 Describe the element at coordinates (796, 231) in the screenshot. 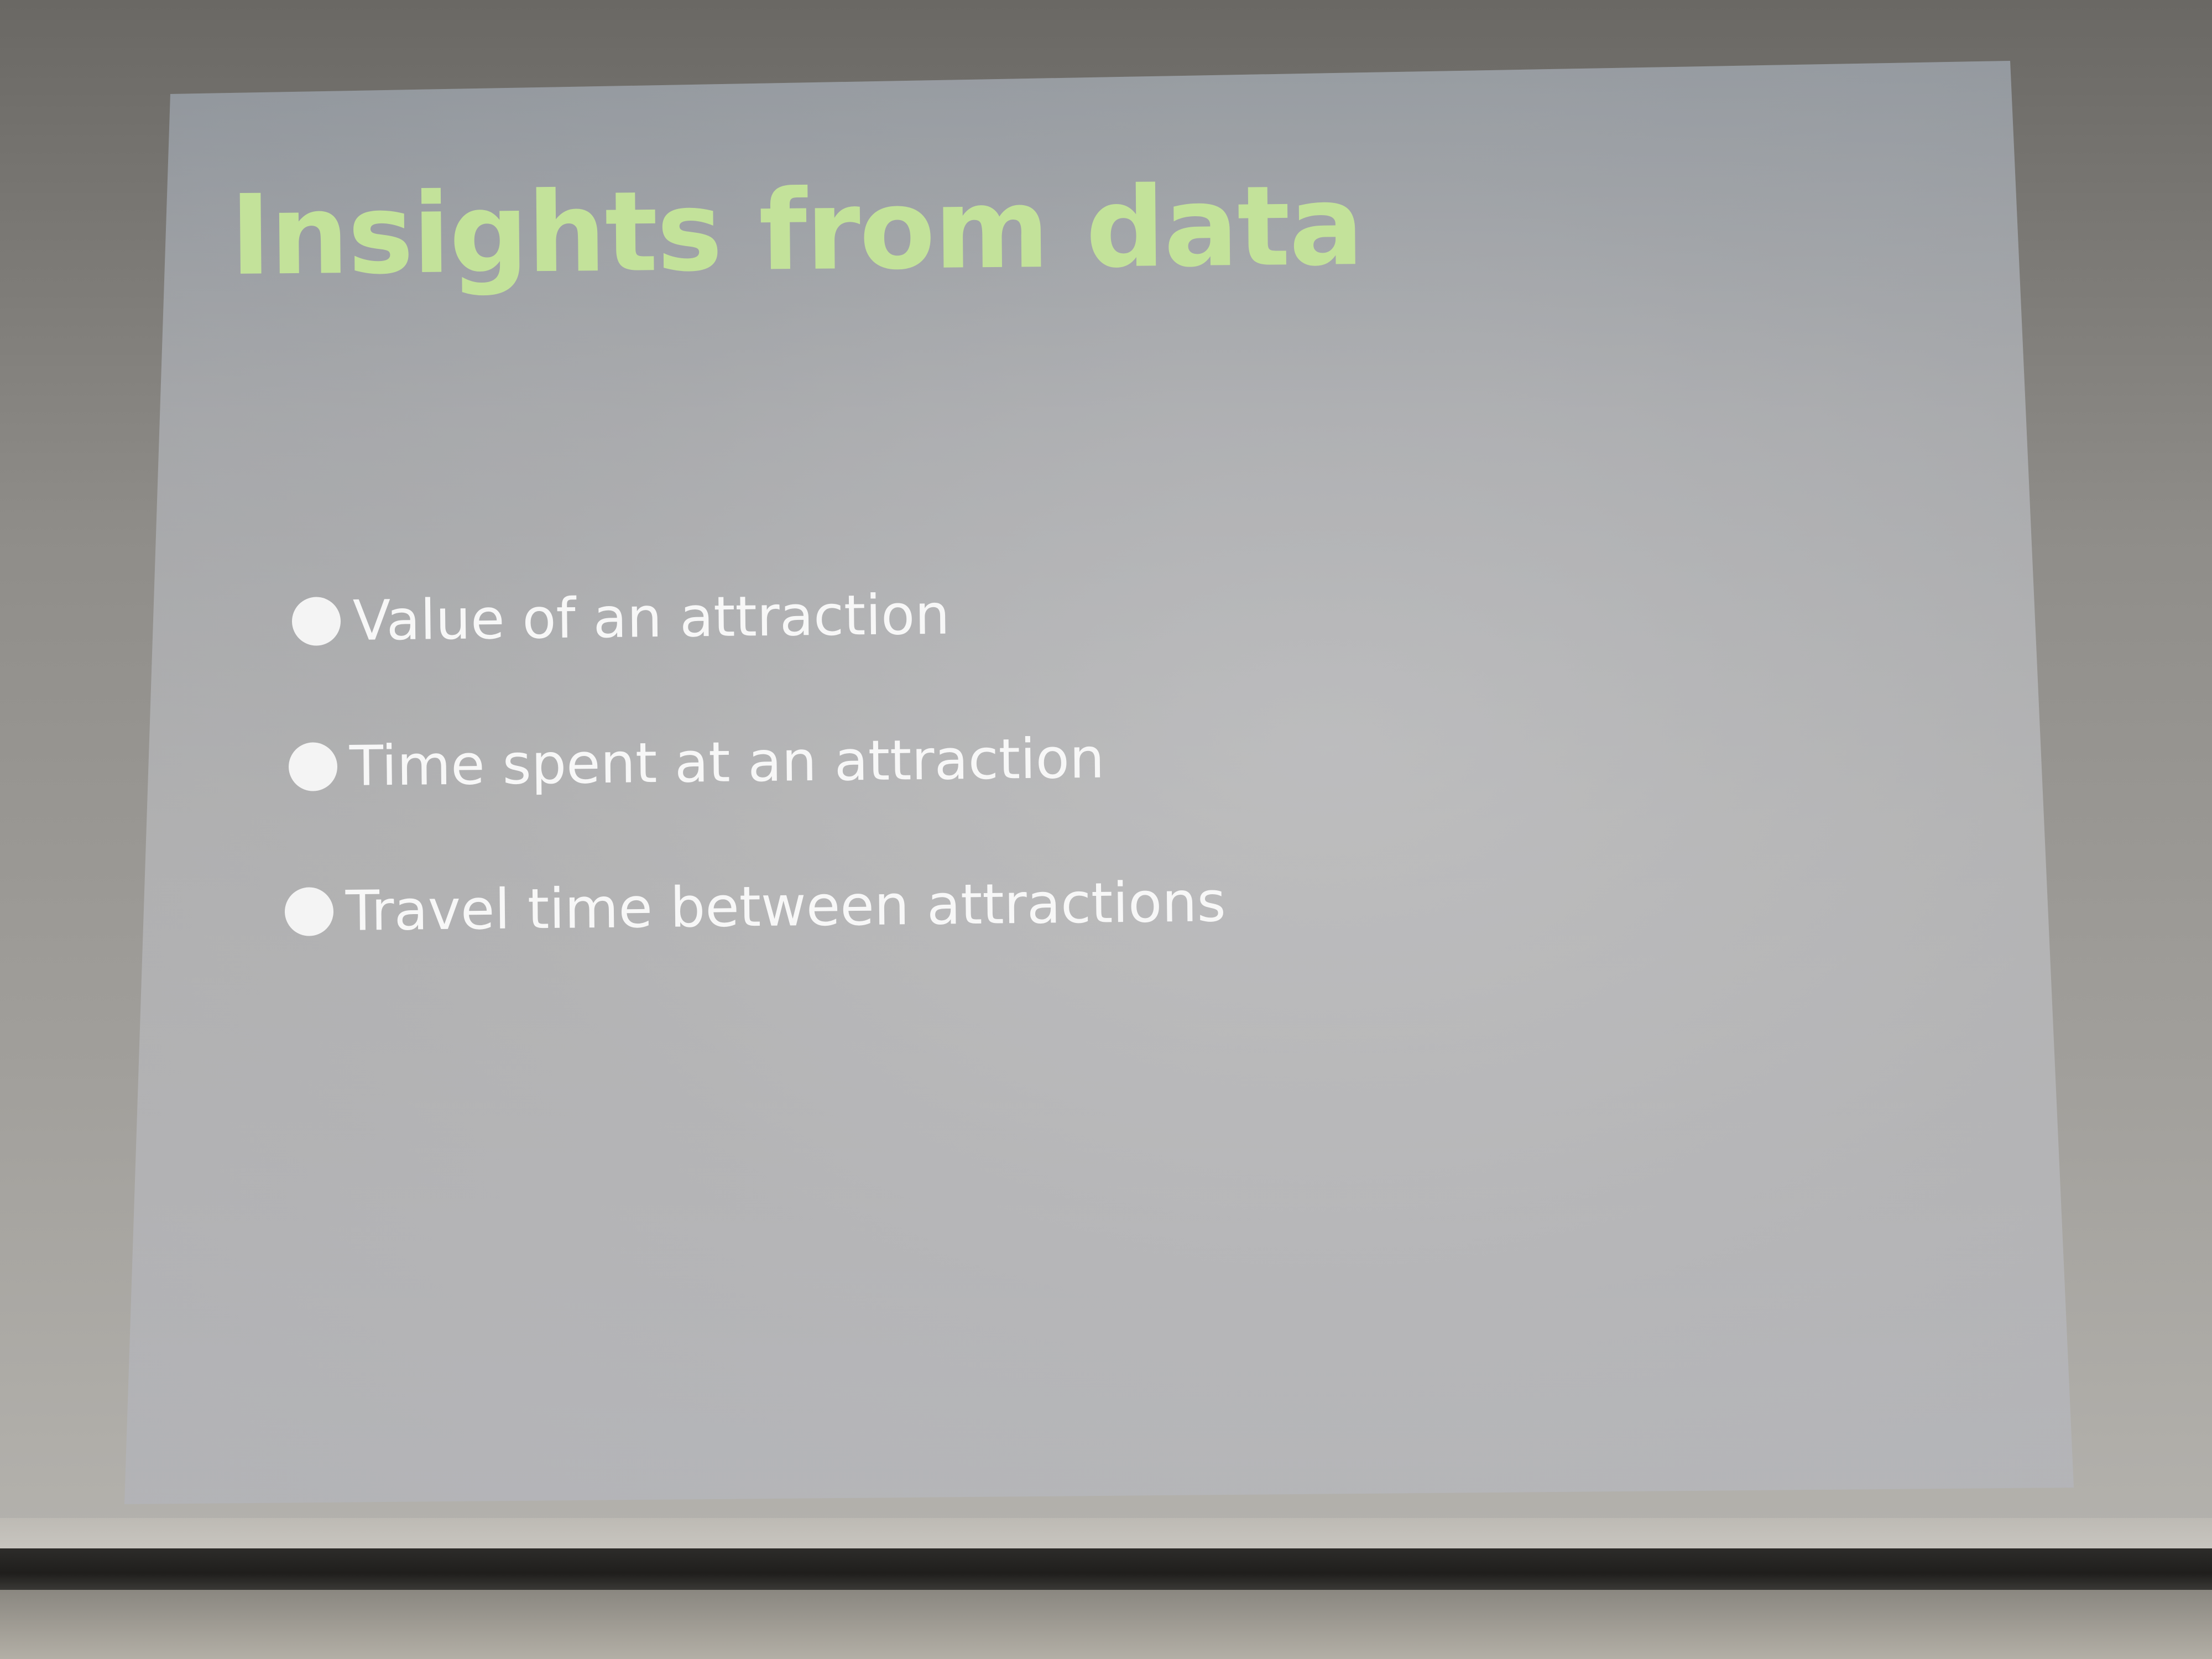

I see `slide-title: Insights from data` at that location.